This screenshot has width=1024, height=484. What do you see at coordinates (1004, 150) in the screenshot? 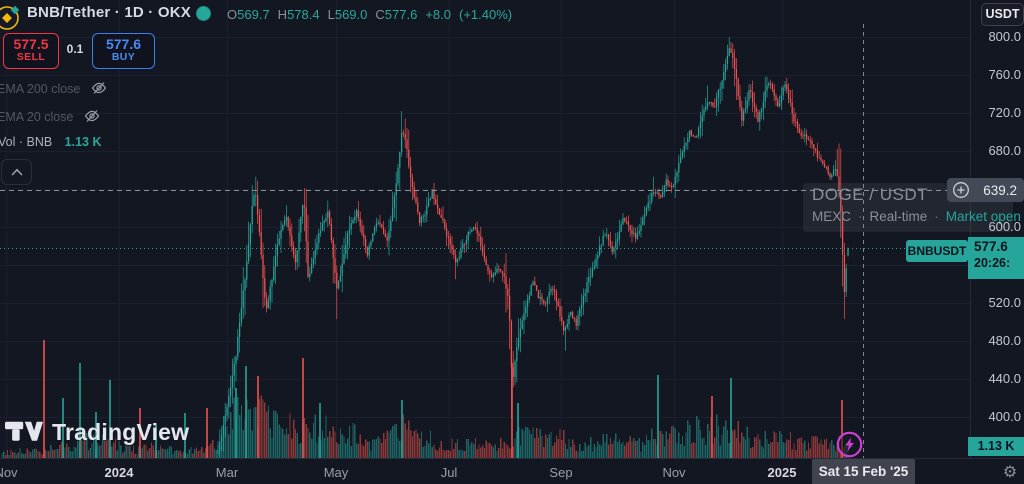
I see `price-tick-label: 680.0` at bounding box center [1004, 150].